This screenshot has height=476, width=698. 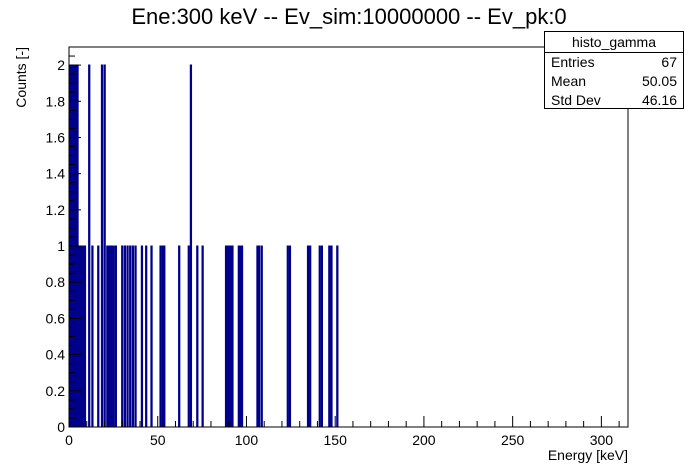 I want to click on y-tick-label: 0.4, so click(x=56, y=355).